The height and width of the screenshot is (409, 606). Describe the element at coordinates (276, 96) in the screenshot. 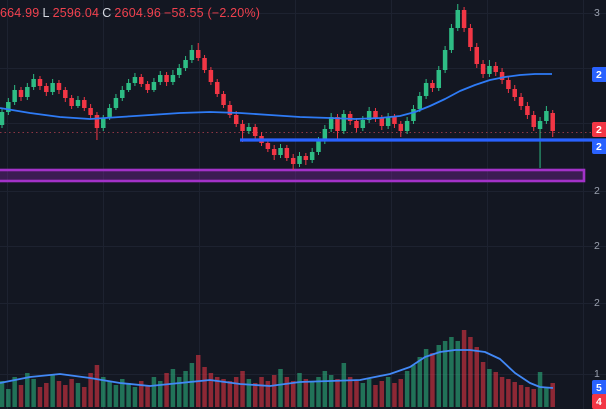

I see `price-ma-line` at that location.